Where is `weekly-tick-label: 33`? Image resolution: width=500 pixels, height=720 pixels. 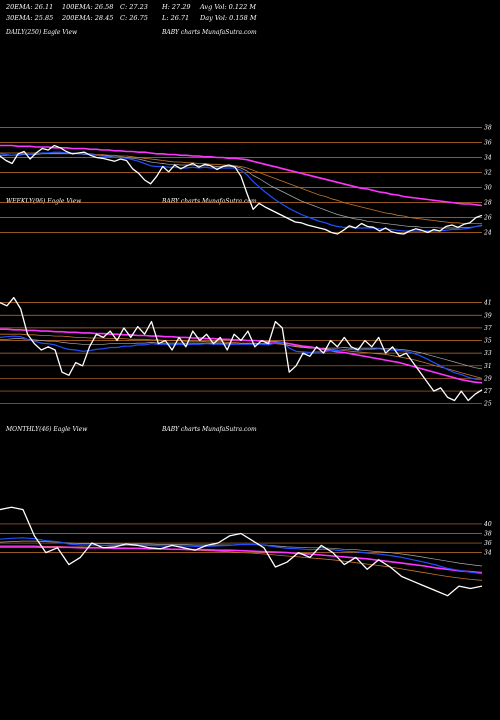
weekly-tick-label: 33 is located at coordinates (488, 353).